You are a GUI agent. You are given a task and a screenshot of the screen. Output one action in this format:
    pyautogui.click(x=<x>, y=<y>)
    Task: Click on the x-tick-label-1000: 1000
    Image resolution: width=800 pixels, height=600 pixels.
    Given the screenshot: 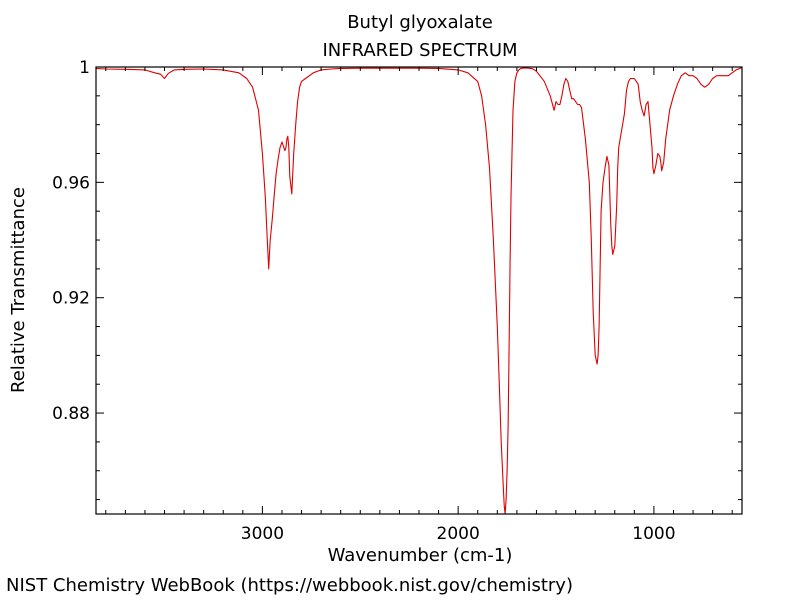 What is the action you would take?
    pyautogui.click(x=653, y=534)
    